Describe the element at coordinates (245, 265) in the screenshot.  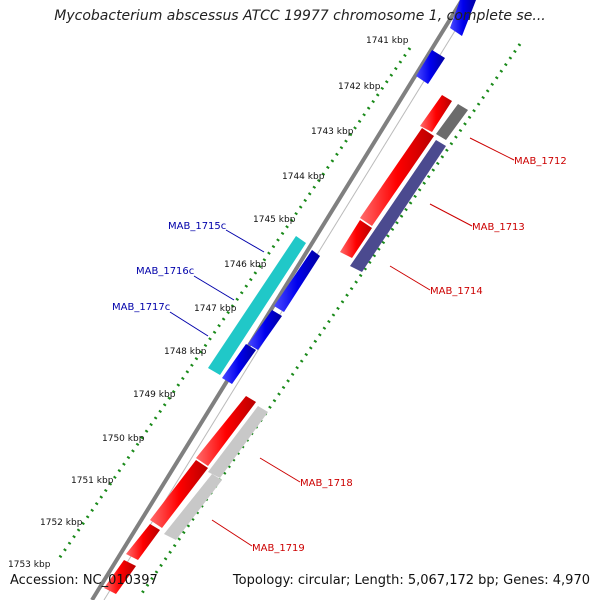
I see `tick-label: 1746 kbp` at that location.